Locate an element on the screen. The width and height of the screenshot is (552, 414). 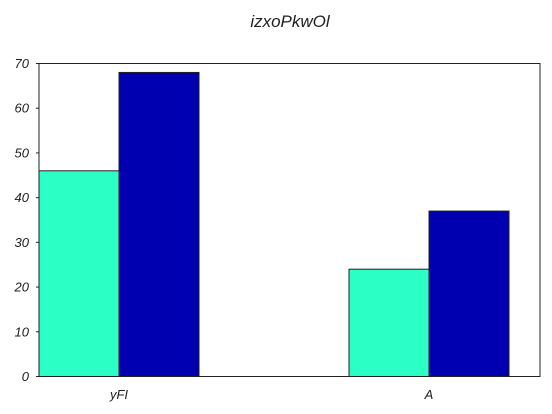
y-tick-label: 20 is located at coordinates (22, 287).